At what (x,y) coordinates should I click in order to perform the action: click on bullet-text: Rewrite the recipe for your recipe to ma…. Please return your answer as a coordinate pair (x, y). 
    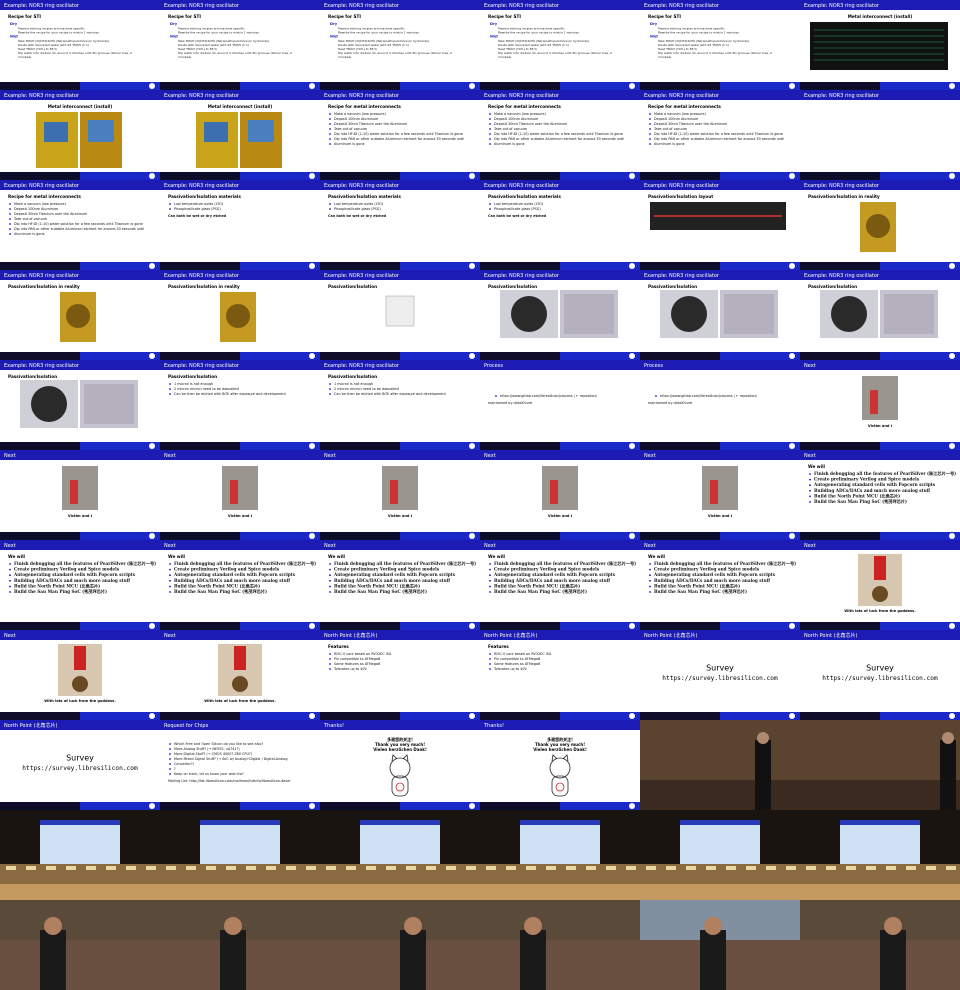
    Looking at the image, I should click on (58, 33).